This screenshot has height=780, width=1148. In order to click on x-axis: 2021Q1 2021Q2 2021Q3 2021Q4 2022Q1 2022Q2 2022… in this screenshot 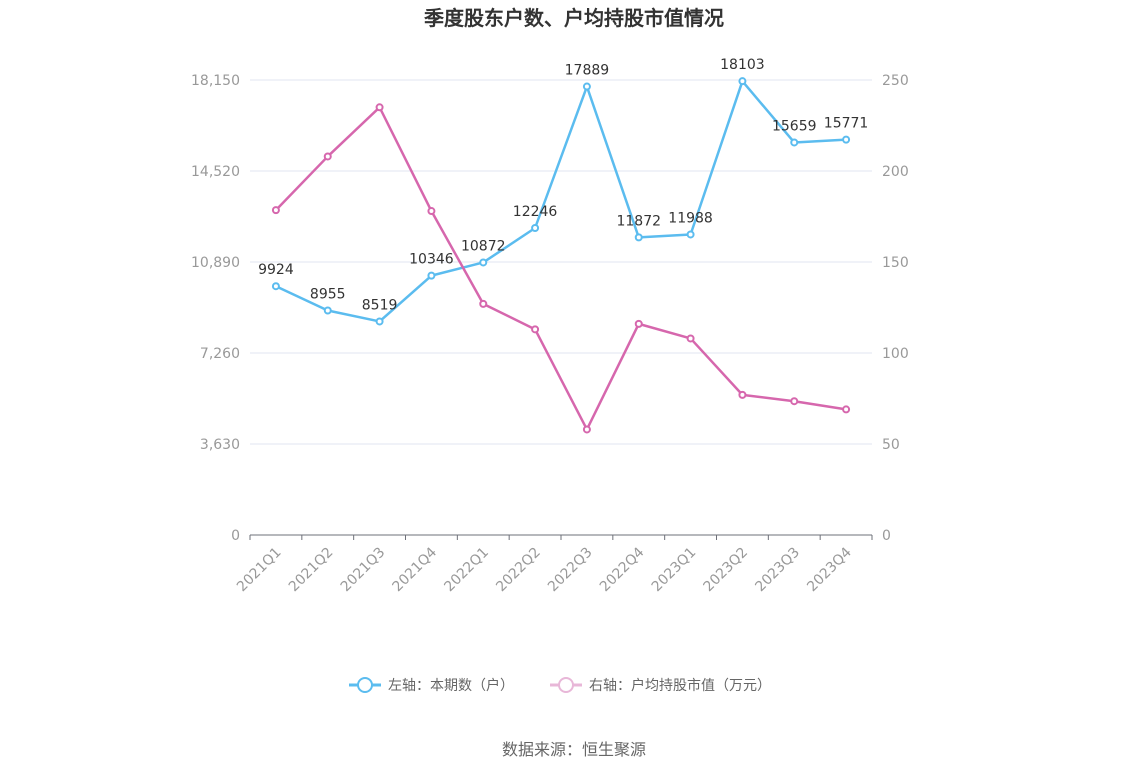, I will do `click(553, 564)`.